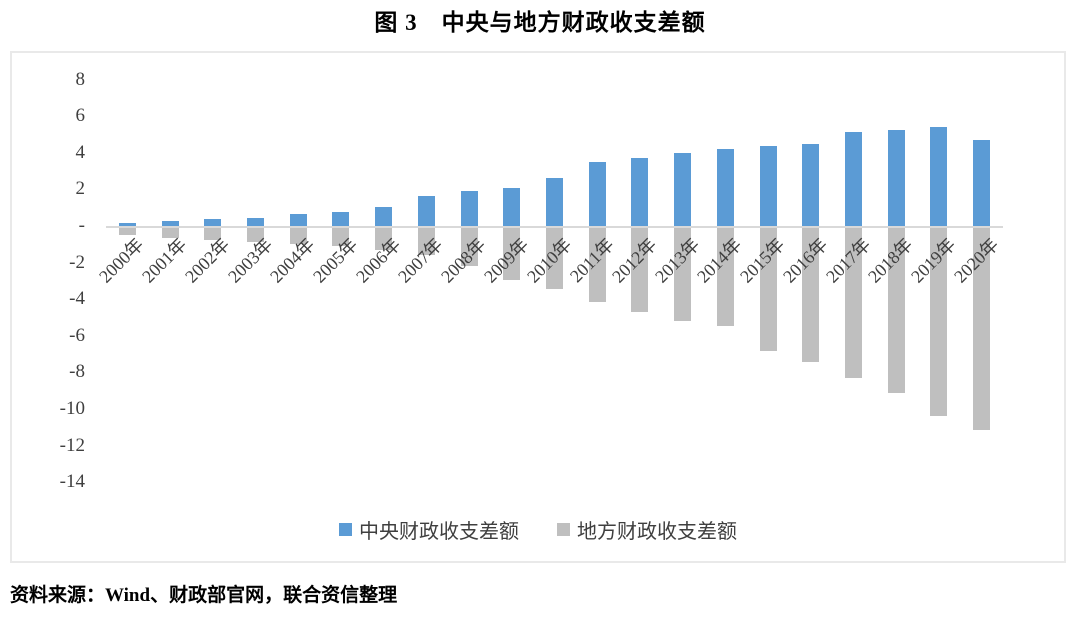 Image resolution: width=1080 pixels, height=617 pixels. What do you see at coordinates (939, 176) in the screenshot?
I see `bar-central-2019` at bounding box center [939, 176].